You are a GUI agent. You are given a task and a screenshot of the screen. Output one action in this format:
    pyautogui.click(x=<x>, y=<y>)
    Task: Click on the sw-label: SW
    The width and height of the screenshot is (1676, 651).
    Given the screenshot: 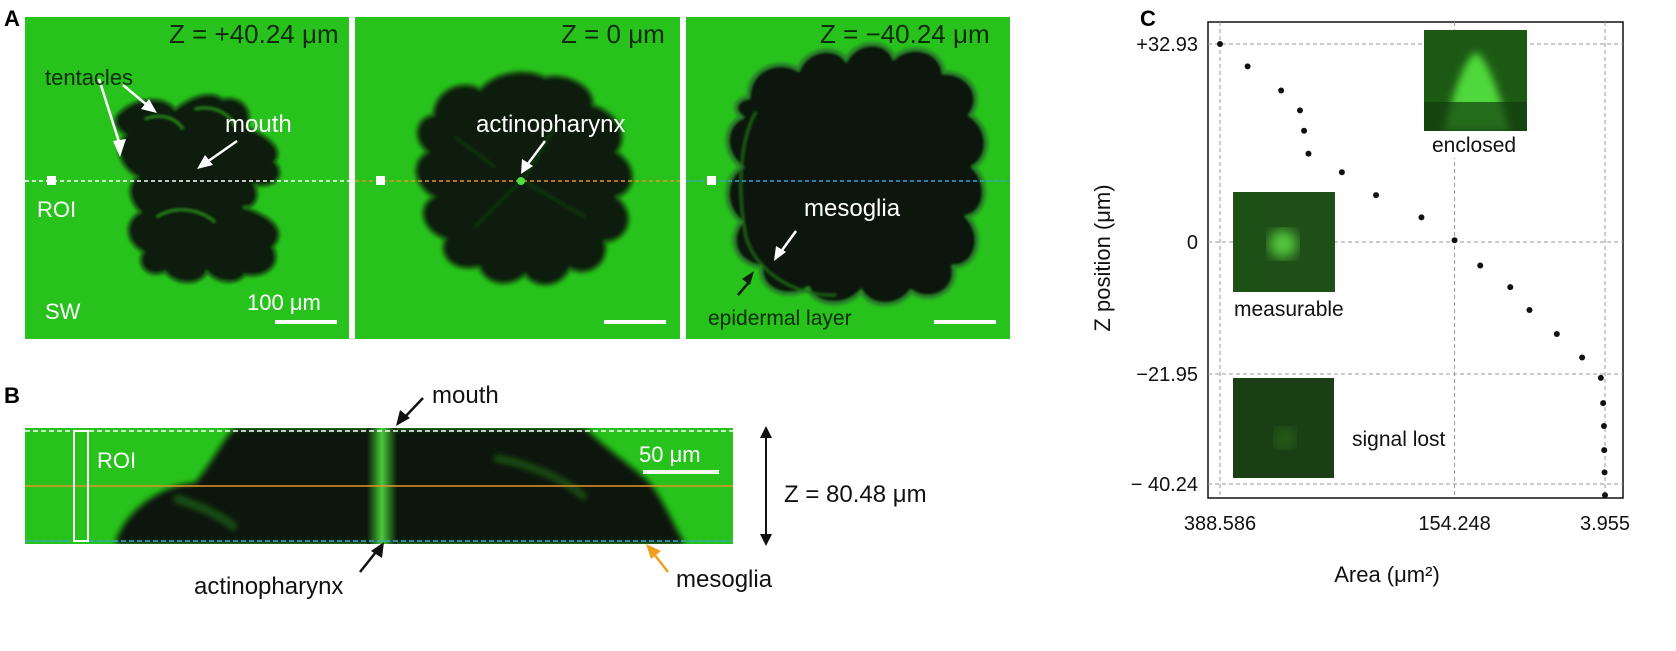 What is the action you would take?
    pyautogui.click(x=63, y=311)
    